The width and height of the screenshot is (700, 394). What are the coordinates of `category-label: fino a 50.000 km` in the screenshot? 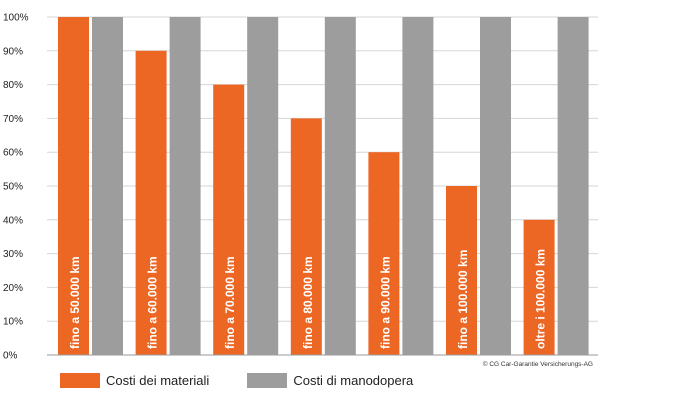 It's located at (75, 302).